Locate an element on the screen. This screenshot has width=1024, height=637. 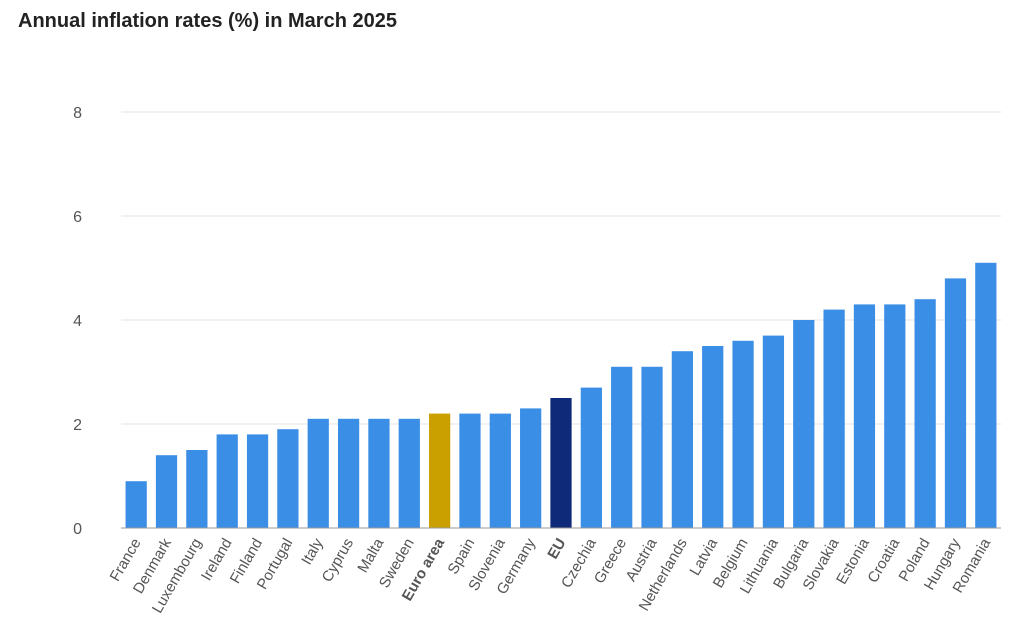
x-tick-label: EU is located at coordinates (556, 549).